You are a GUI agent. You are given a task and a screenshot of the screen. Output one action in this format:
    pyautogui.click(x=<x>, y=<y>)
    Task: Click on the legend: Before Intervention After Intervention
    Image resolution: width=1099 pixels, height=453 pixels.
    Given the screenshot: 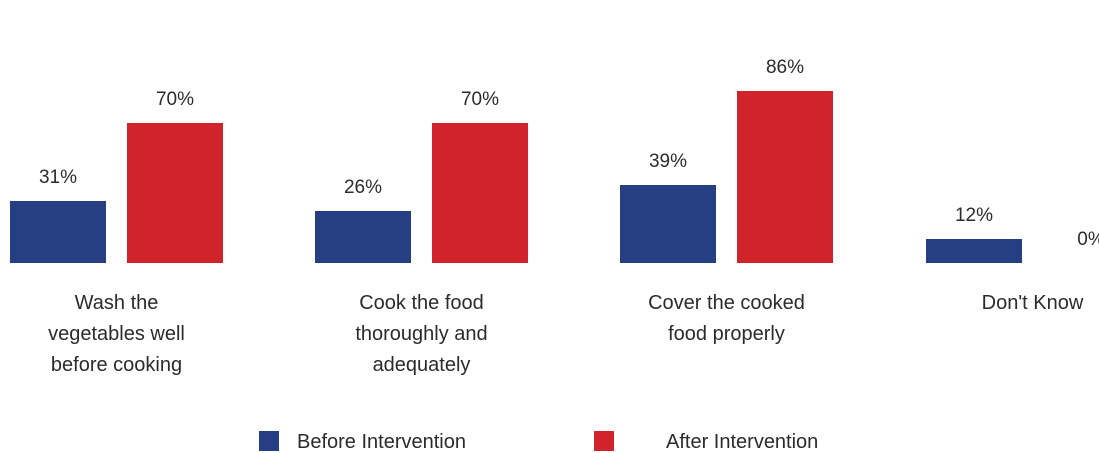 What is the action you would take?
    pyautogui.click(x=538, y=442)
    